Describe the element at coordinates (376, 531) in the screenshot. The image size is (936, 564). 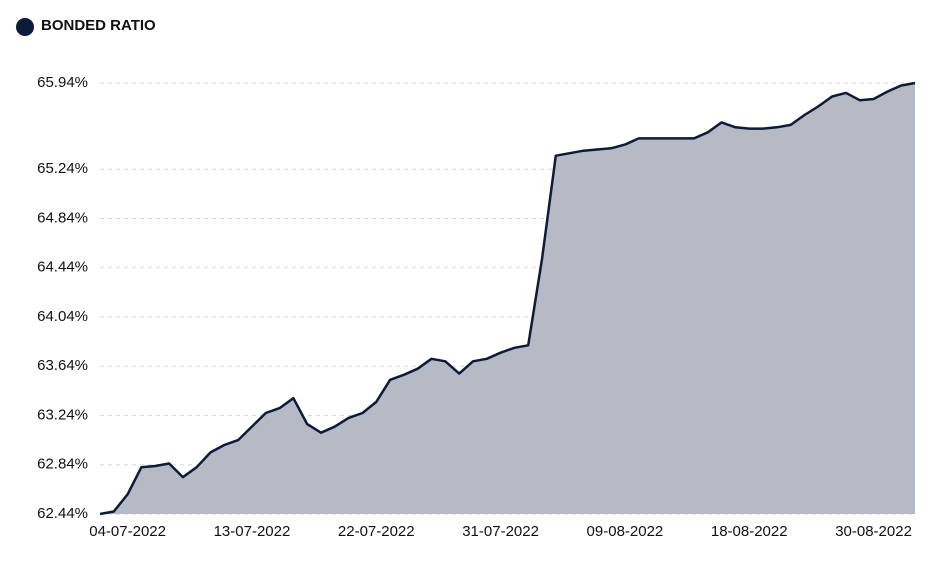
I see `x-tick-label: 22-07-2022` at that location.